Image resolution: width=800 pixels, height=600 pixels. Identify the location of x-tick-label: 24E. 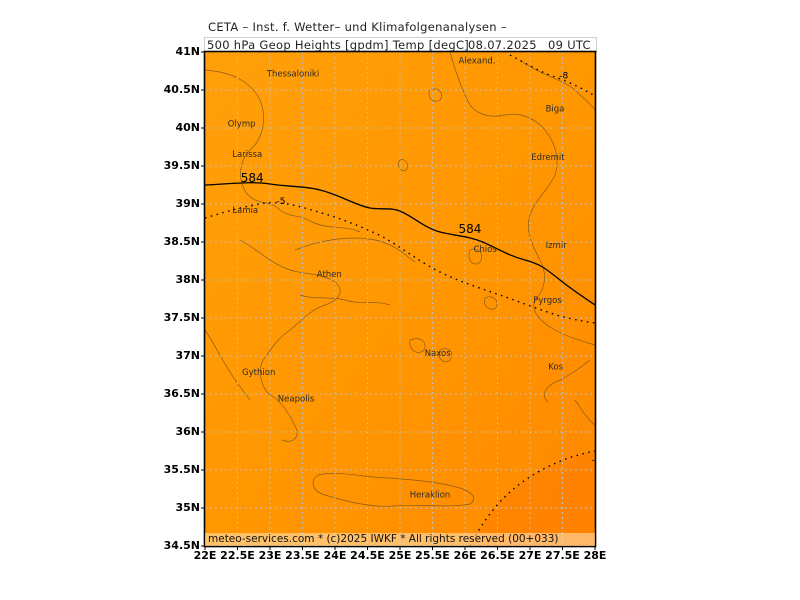
(335, 555).